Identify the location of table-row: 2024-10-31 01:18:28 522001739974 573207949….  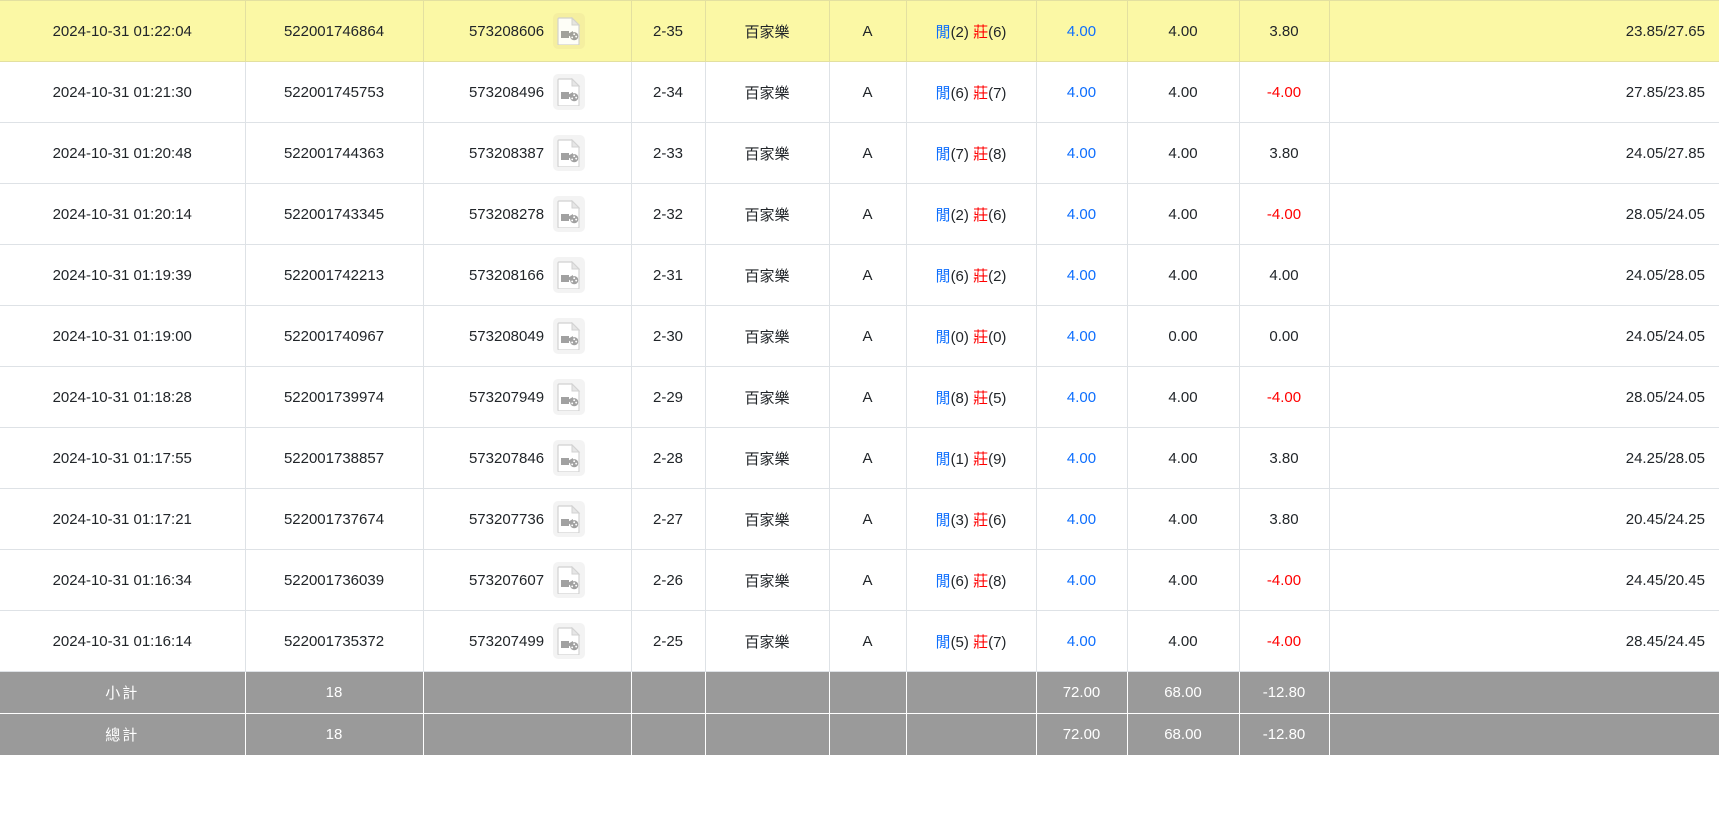
(859, 397).